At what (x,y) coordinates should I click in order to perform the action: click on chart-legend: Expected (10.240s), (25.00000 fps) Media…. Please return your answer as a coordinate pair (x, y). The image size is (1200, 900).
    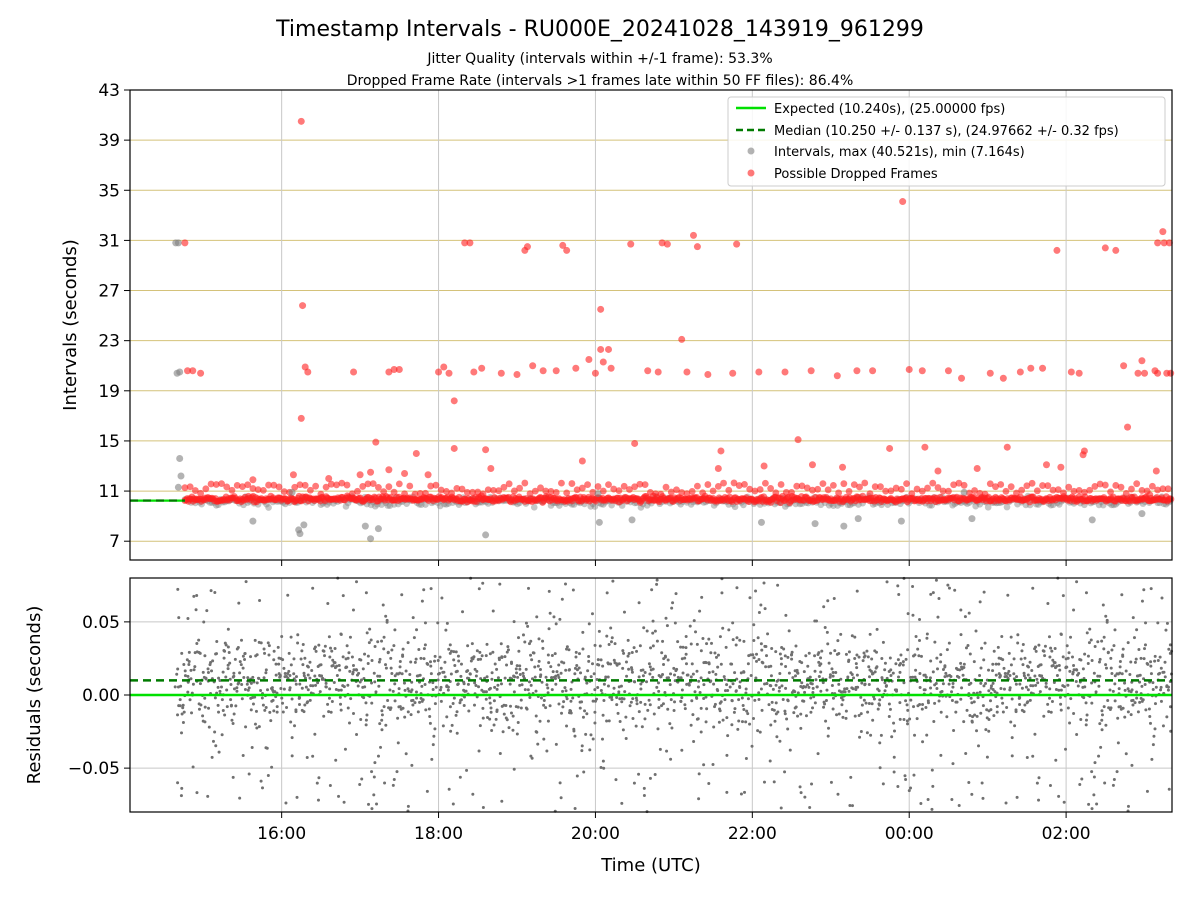
    Looking at the image, I should click on (946, 141).